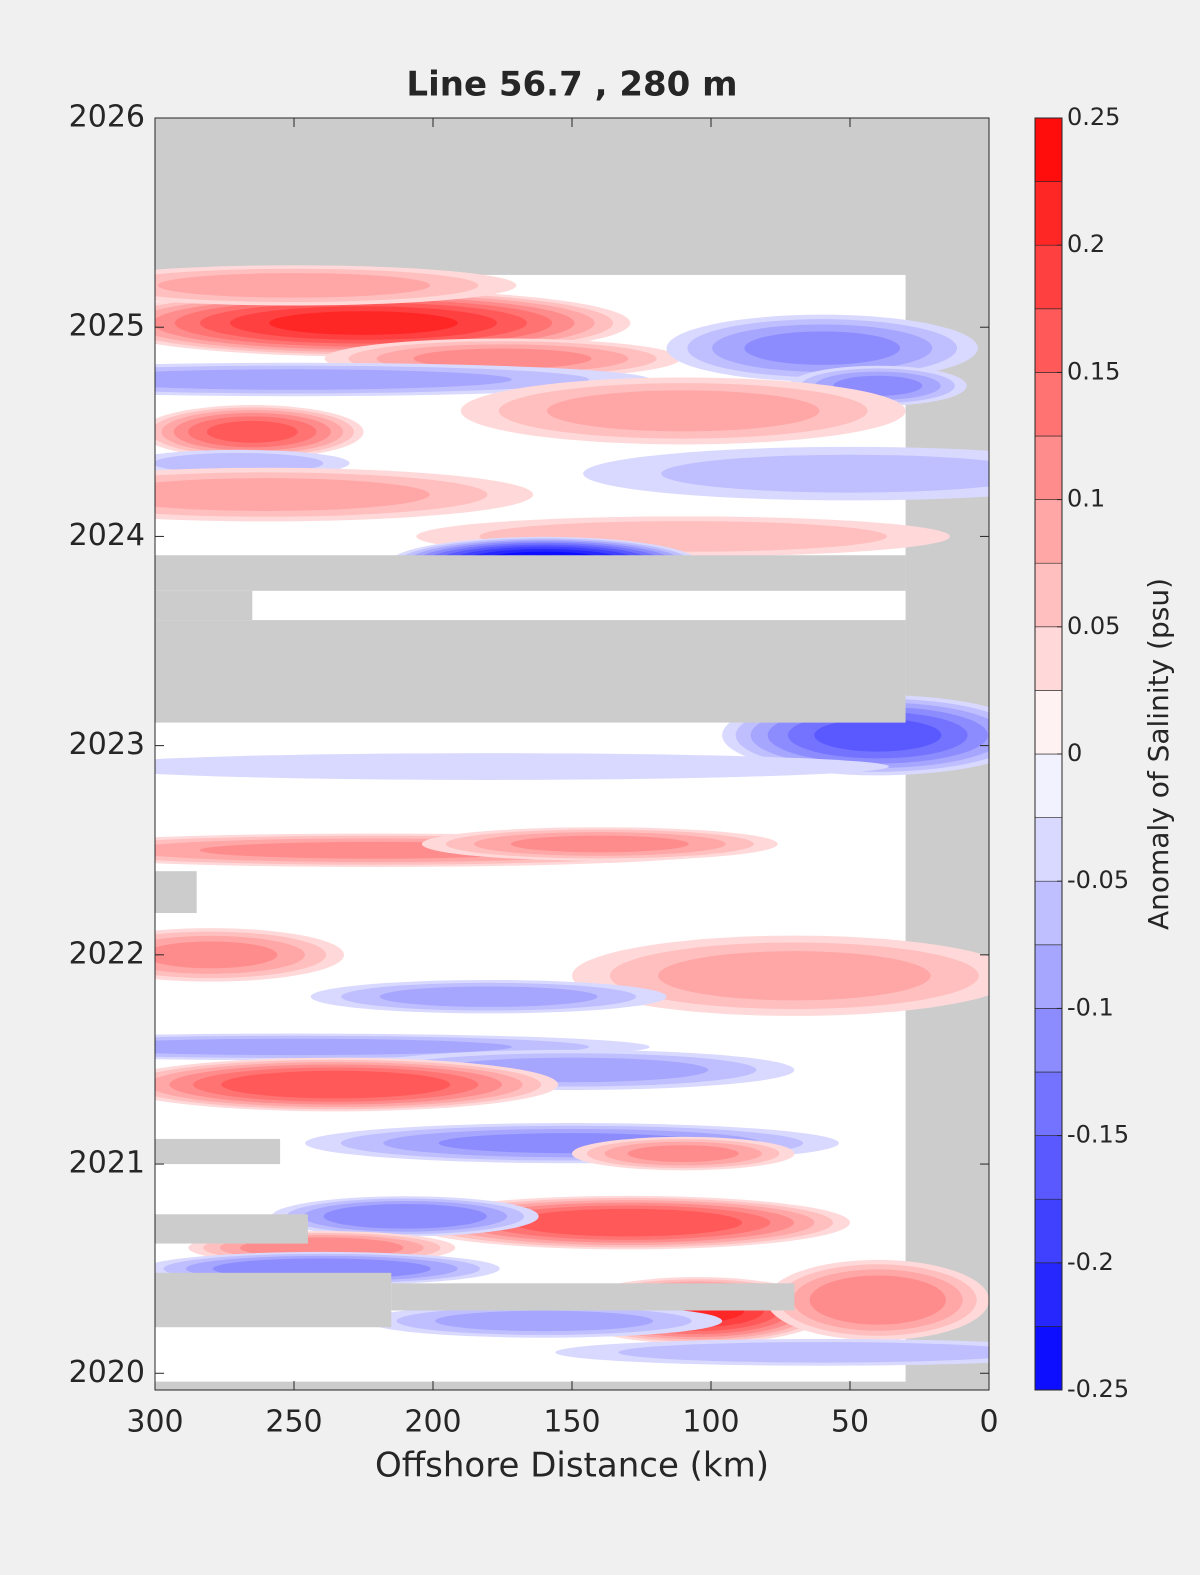 The height and width of the screenshot is (1575, 1200). Describe the element at coordinates (107, 117) in the screenshot. I see `y-tick-label: 2026` at that location.